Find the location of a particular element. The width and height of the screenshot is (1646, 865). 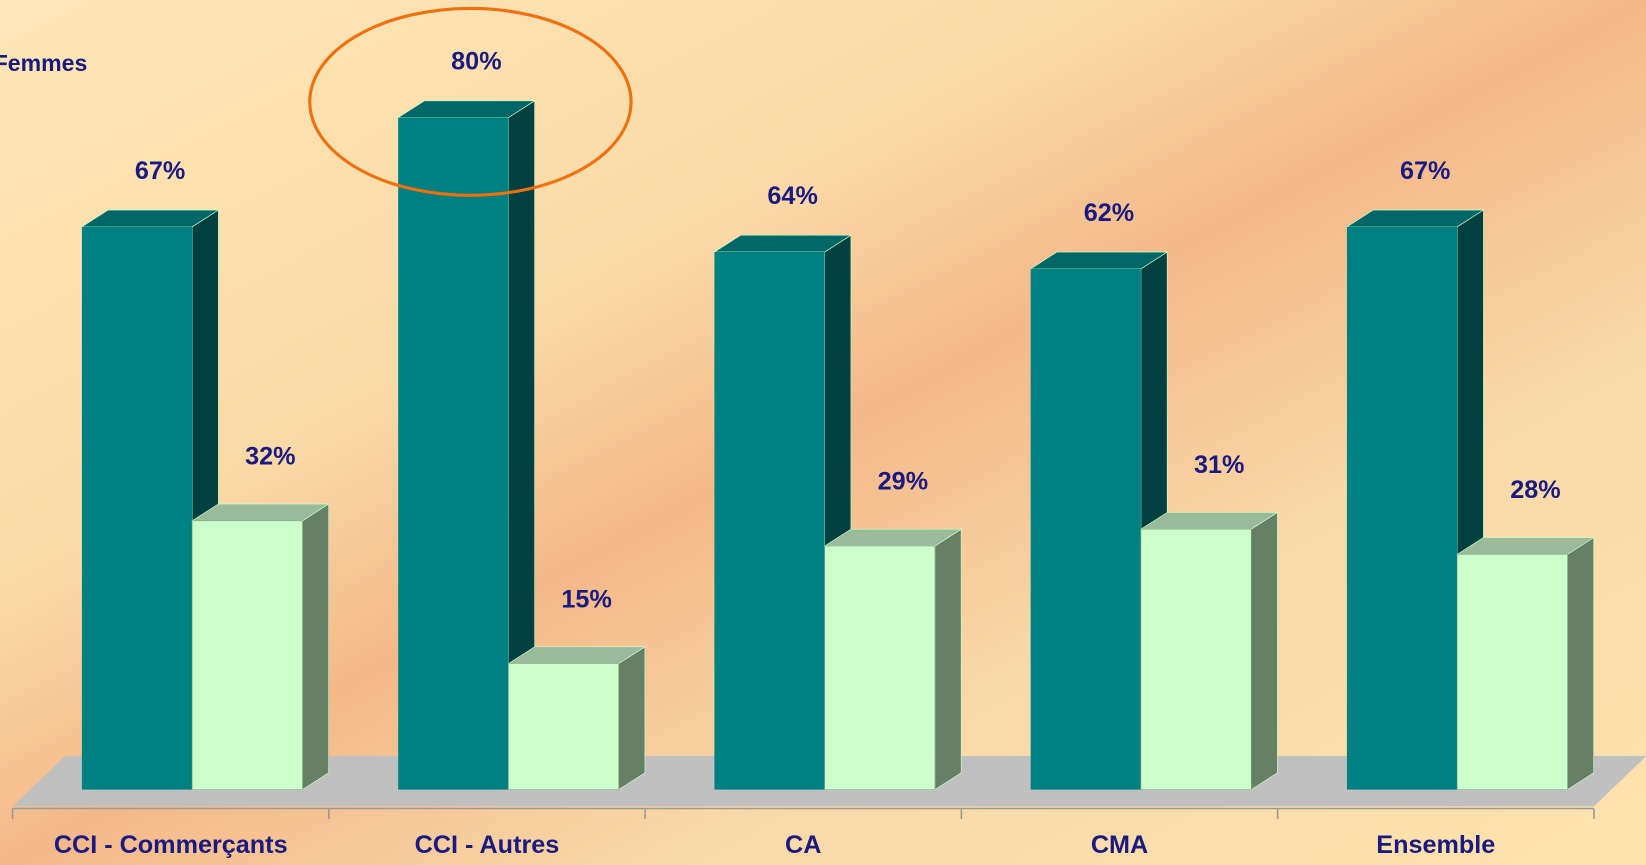

x-tick-label: Ensemble is located at coordinates (1435, 845).